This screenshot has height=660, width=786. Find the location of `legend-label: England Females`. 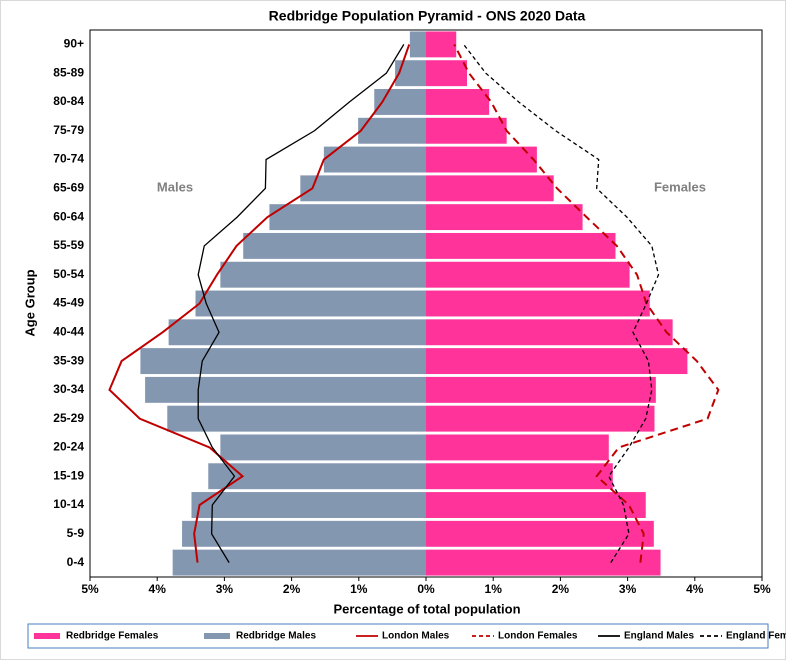

legend-label: England Females is located at coordinates (756, 636).